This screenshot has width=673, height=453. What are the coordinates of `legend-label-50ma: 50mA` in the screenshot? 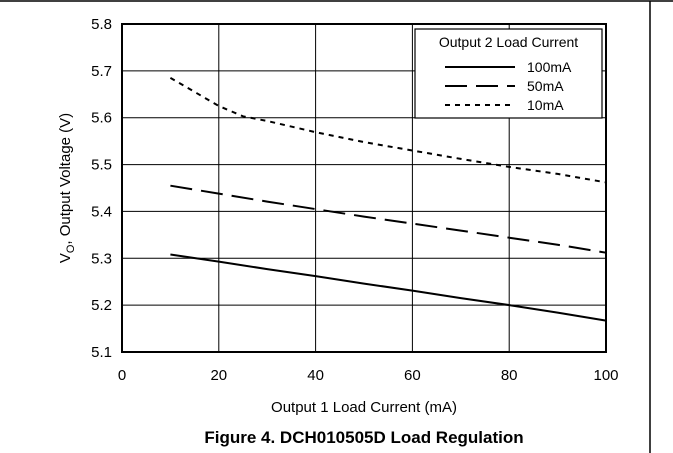 It's located at (545, 86).